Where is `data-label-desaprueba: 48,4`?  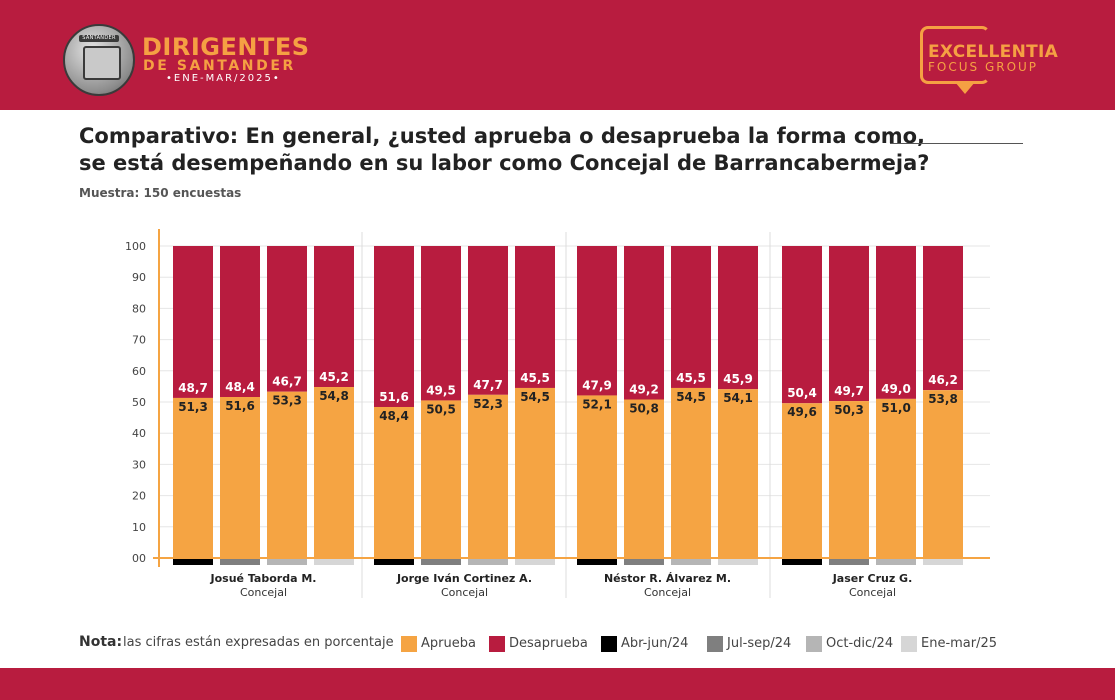
data-label-desaprueba: 48,4 is located at coordinates (240, 387).